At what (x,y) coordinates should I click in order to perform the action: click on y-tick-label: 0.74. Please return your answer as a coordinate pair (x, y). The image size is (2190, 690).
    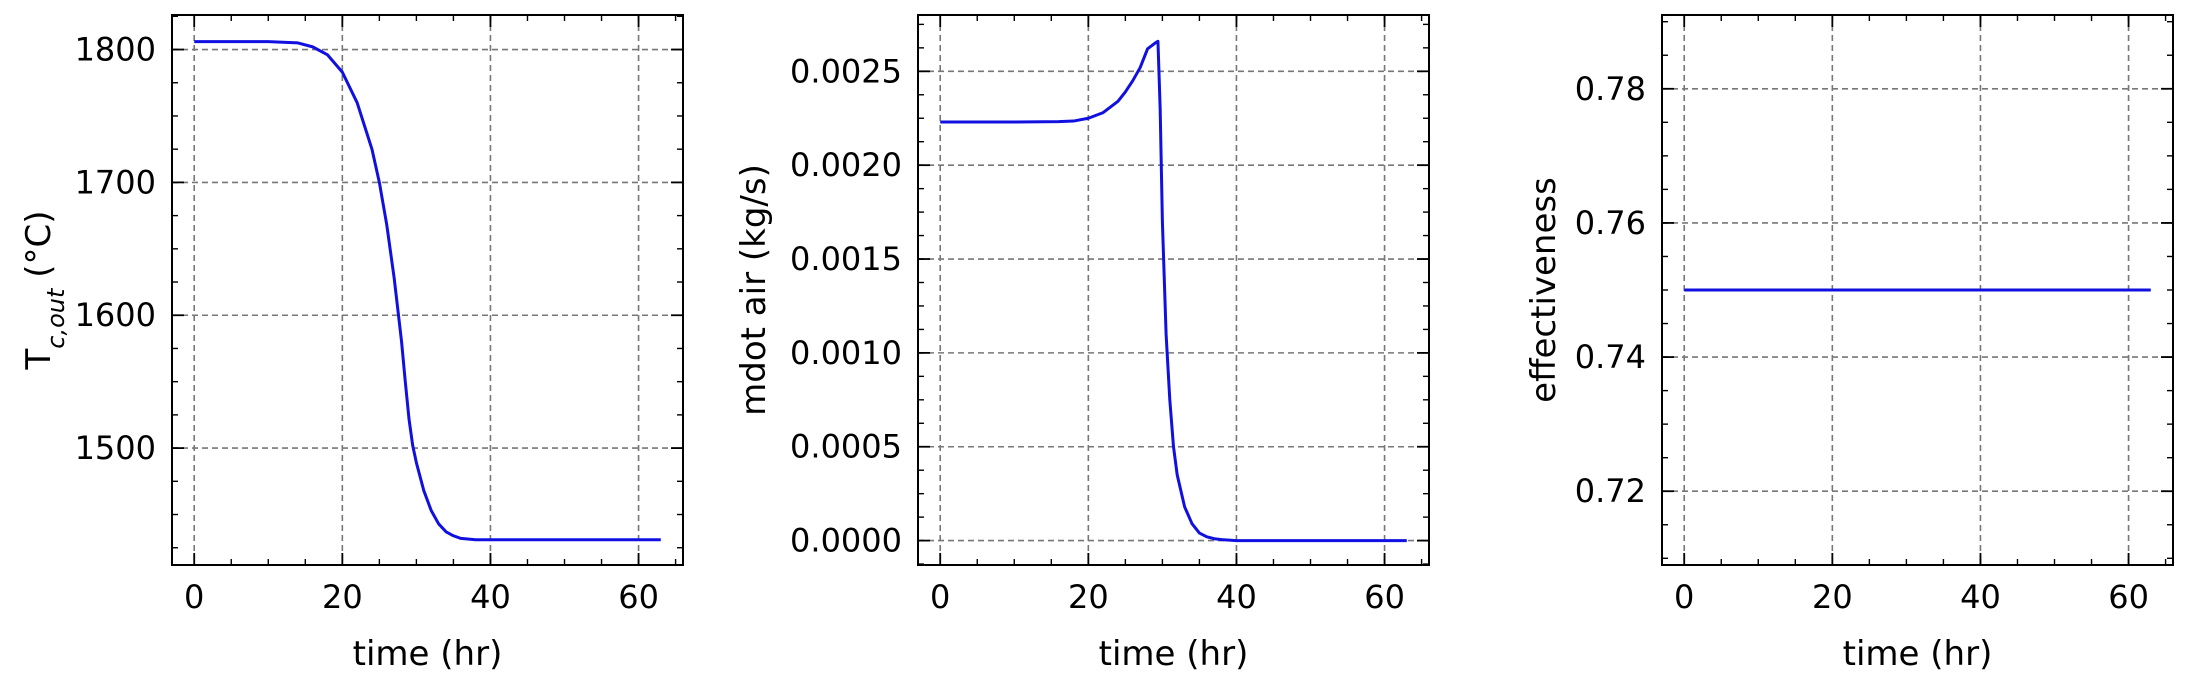
    Looking at the image, I should click on (1610, 357).